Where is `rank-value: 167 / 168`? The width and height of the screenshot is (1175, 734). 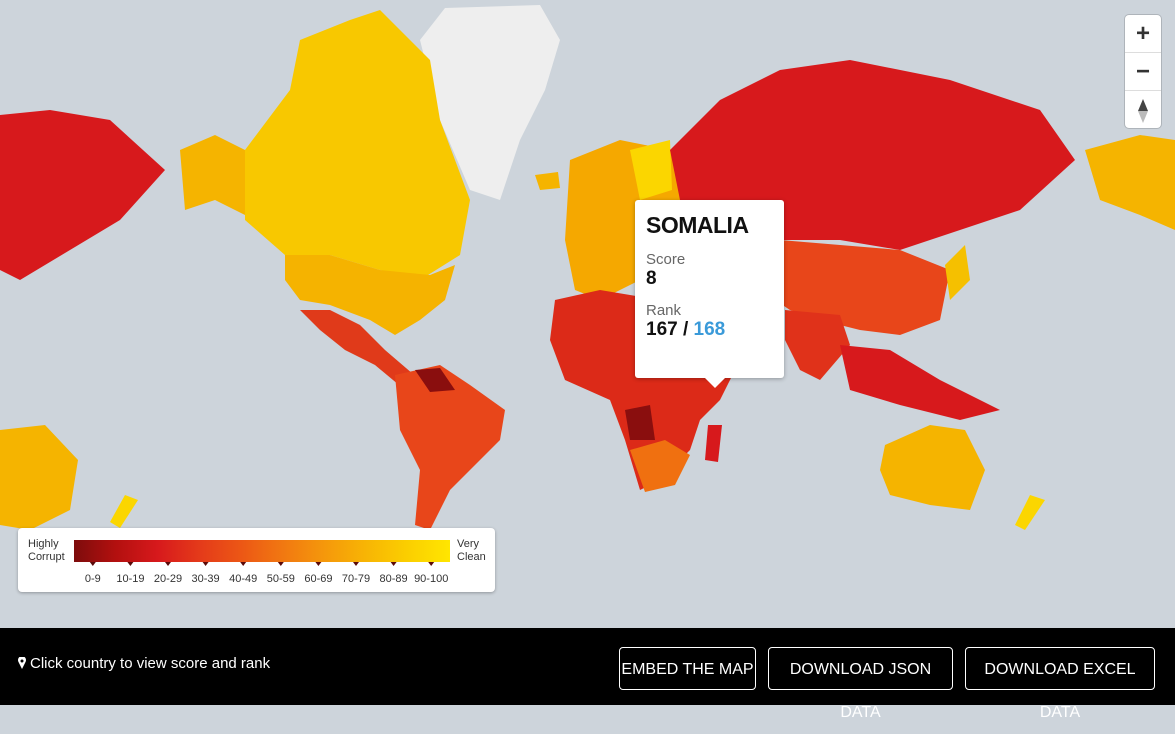
rank-value: 167 / 168 is located at coordinates (709, 330).